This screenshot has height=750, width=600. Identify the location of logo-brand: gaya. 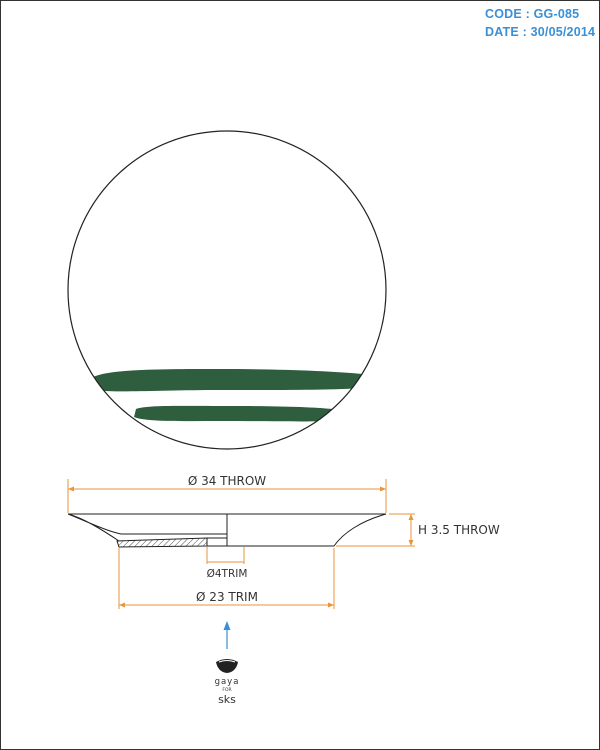
(227, 682).